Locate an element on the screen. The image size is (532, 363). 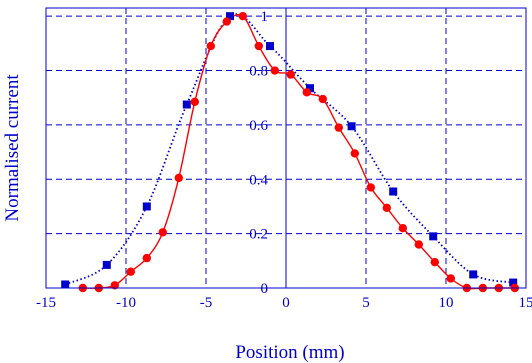
x-tick-label: -10 is located at coordinates (126, 303).